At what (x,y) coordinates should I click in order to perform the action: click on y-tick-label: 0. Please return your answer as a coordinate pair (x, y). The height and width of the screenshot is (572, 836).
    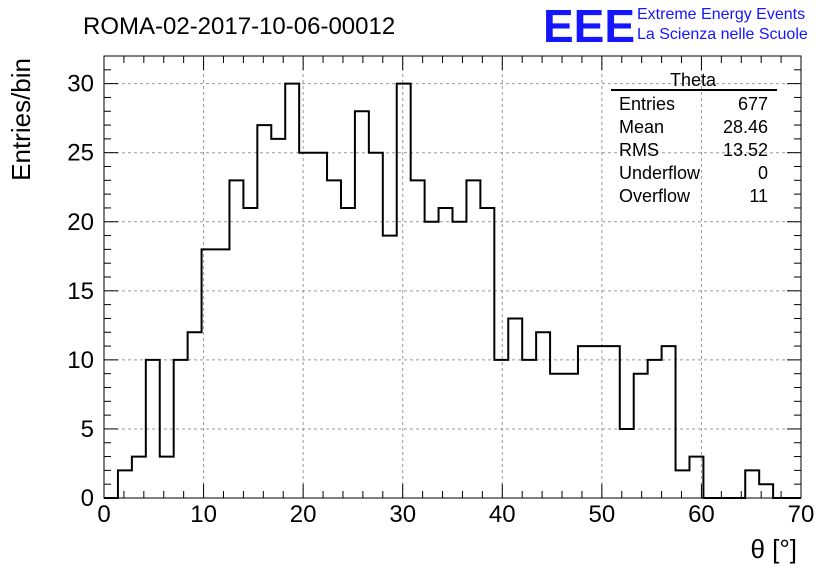
    Looking at the image, I should click on (87, 498).